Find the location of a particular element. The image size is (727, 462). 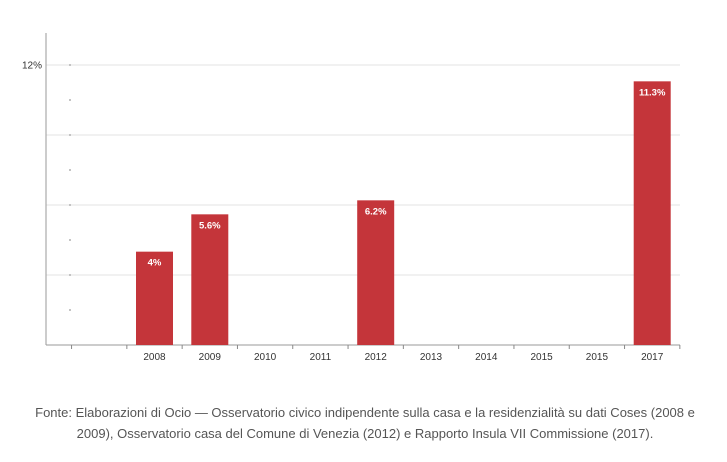

data-label-2008: 4% is located at coordinates (155, 263).